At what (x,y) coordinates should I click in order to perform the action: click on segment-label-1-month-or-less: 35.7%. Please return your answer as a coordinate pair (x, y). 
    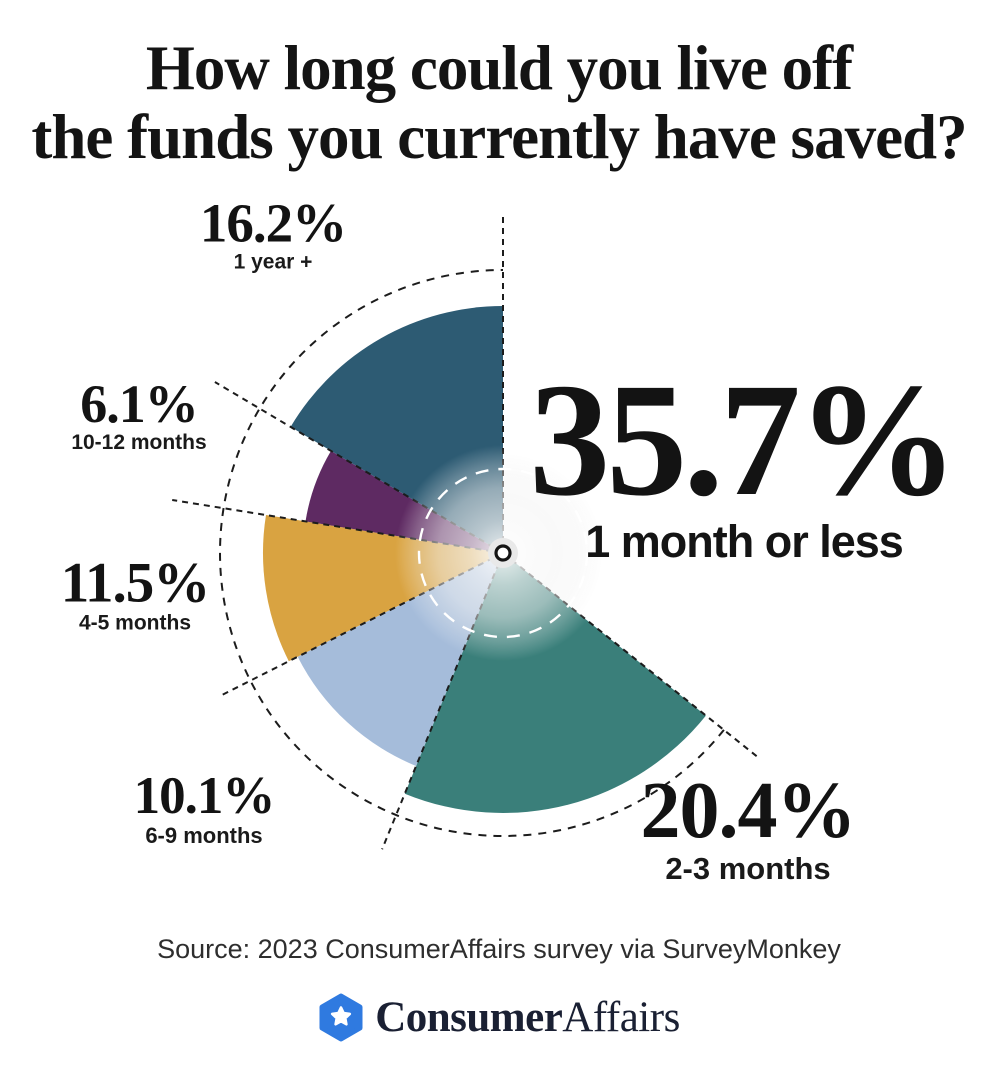
    Looking at the image, I should click on (743, 440).